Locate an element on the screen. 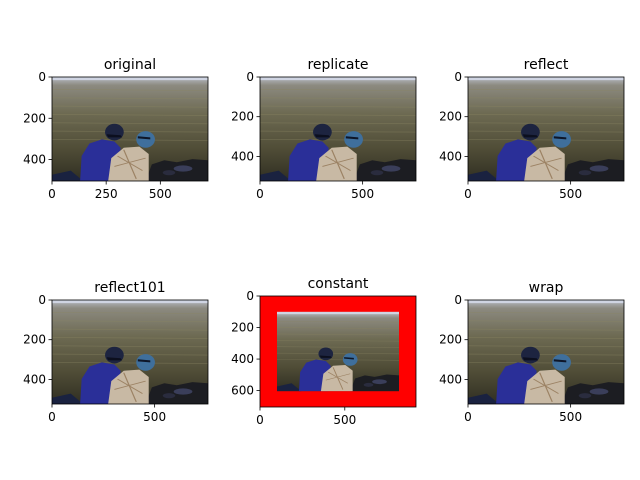 This screenshot has height=480, width=640. x-tick-label: 250 is located at coordinates (106, 194).